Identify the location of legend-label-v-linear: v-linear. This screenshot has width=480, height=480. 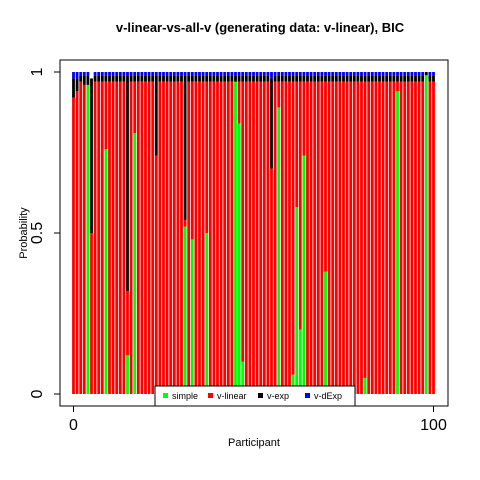
(232, 396).